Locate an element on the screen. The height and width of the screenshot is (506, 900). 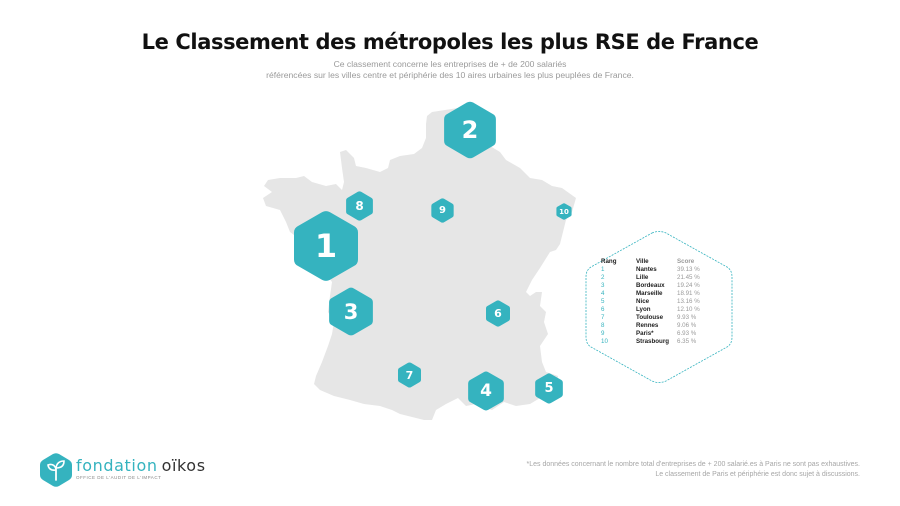
table-row: 9 Paris* 6.93 % is located at coordinates (659, 334).